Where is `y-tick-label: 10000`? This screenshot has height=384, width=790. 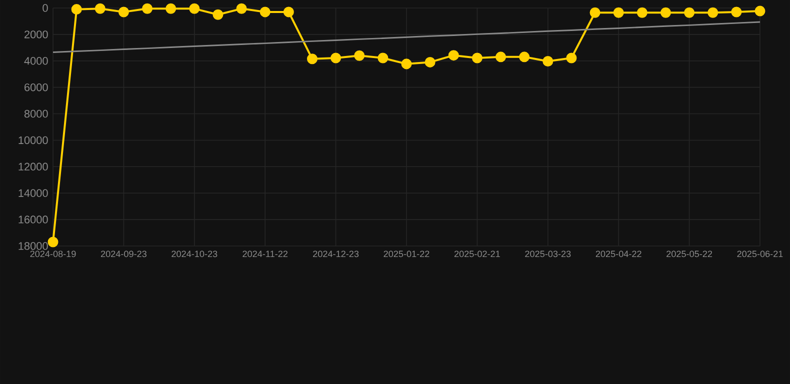 y-tick-label: 10000 is located at coordinates (33, 140).